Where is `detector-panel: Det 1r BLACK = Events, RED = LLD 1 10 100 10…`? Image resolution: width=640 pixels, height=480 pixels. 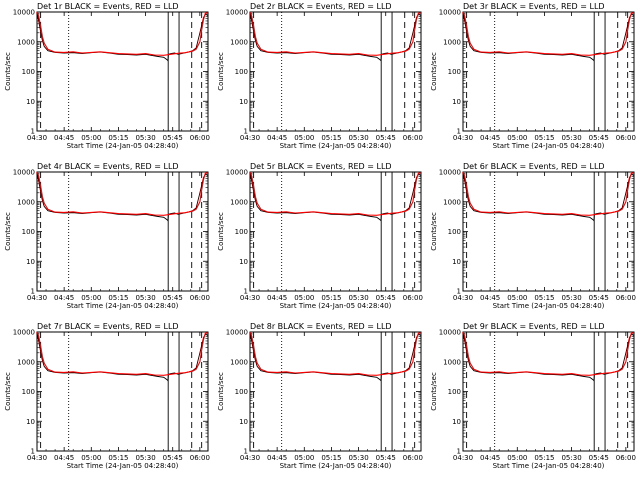 detector-panel: Det 1r BLACK = Events, RED = LLD 1 10 100 10… is located at coordinates (106, 80).